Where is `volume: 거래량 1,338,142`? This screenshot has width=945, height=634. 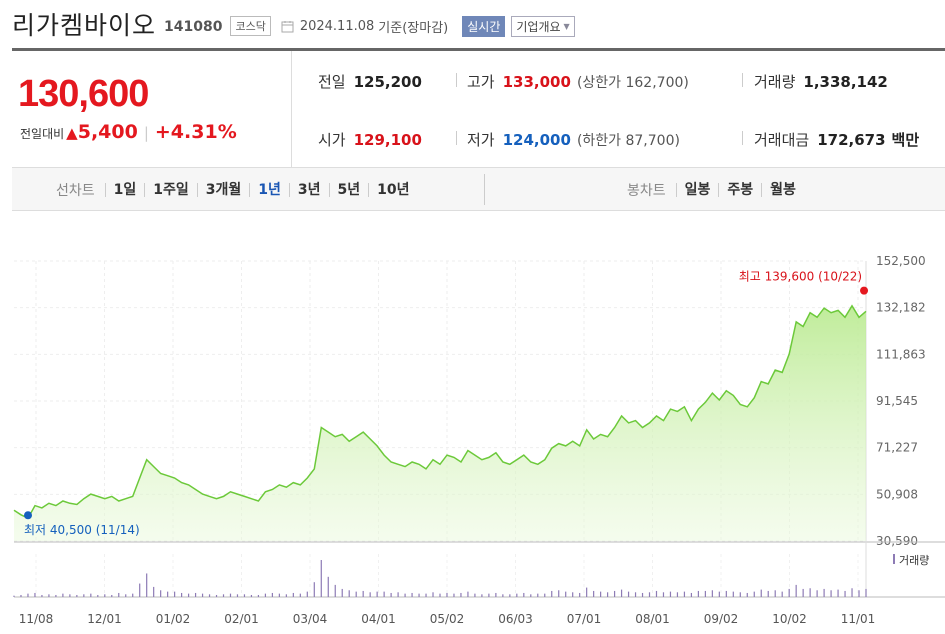
volume: 거래량 1,338,142 is located at coordinates (821, 81).